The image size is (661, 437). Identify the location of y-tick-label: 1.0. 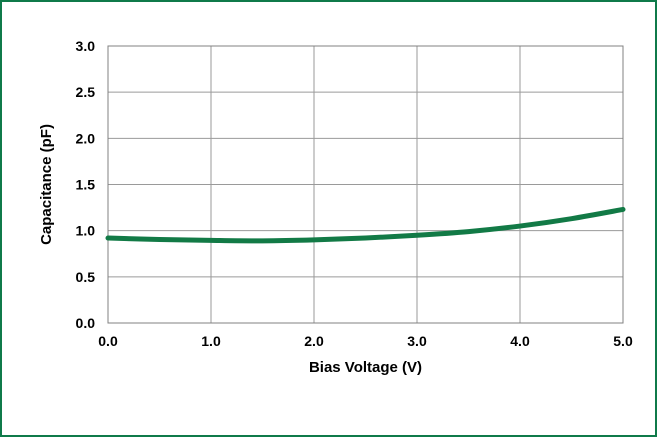
(86, 231).